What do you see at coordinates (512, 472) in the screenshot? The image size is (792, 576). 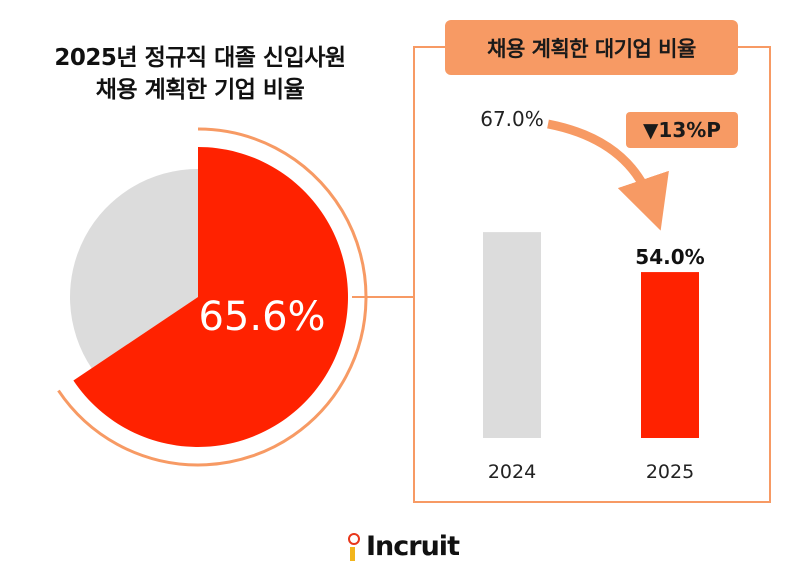 I see `x-tick-label-2024: 2024` at bounding box center [512, 472].